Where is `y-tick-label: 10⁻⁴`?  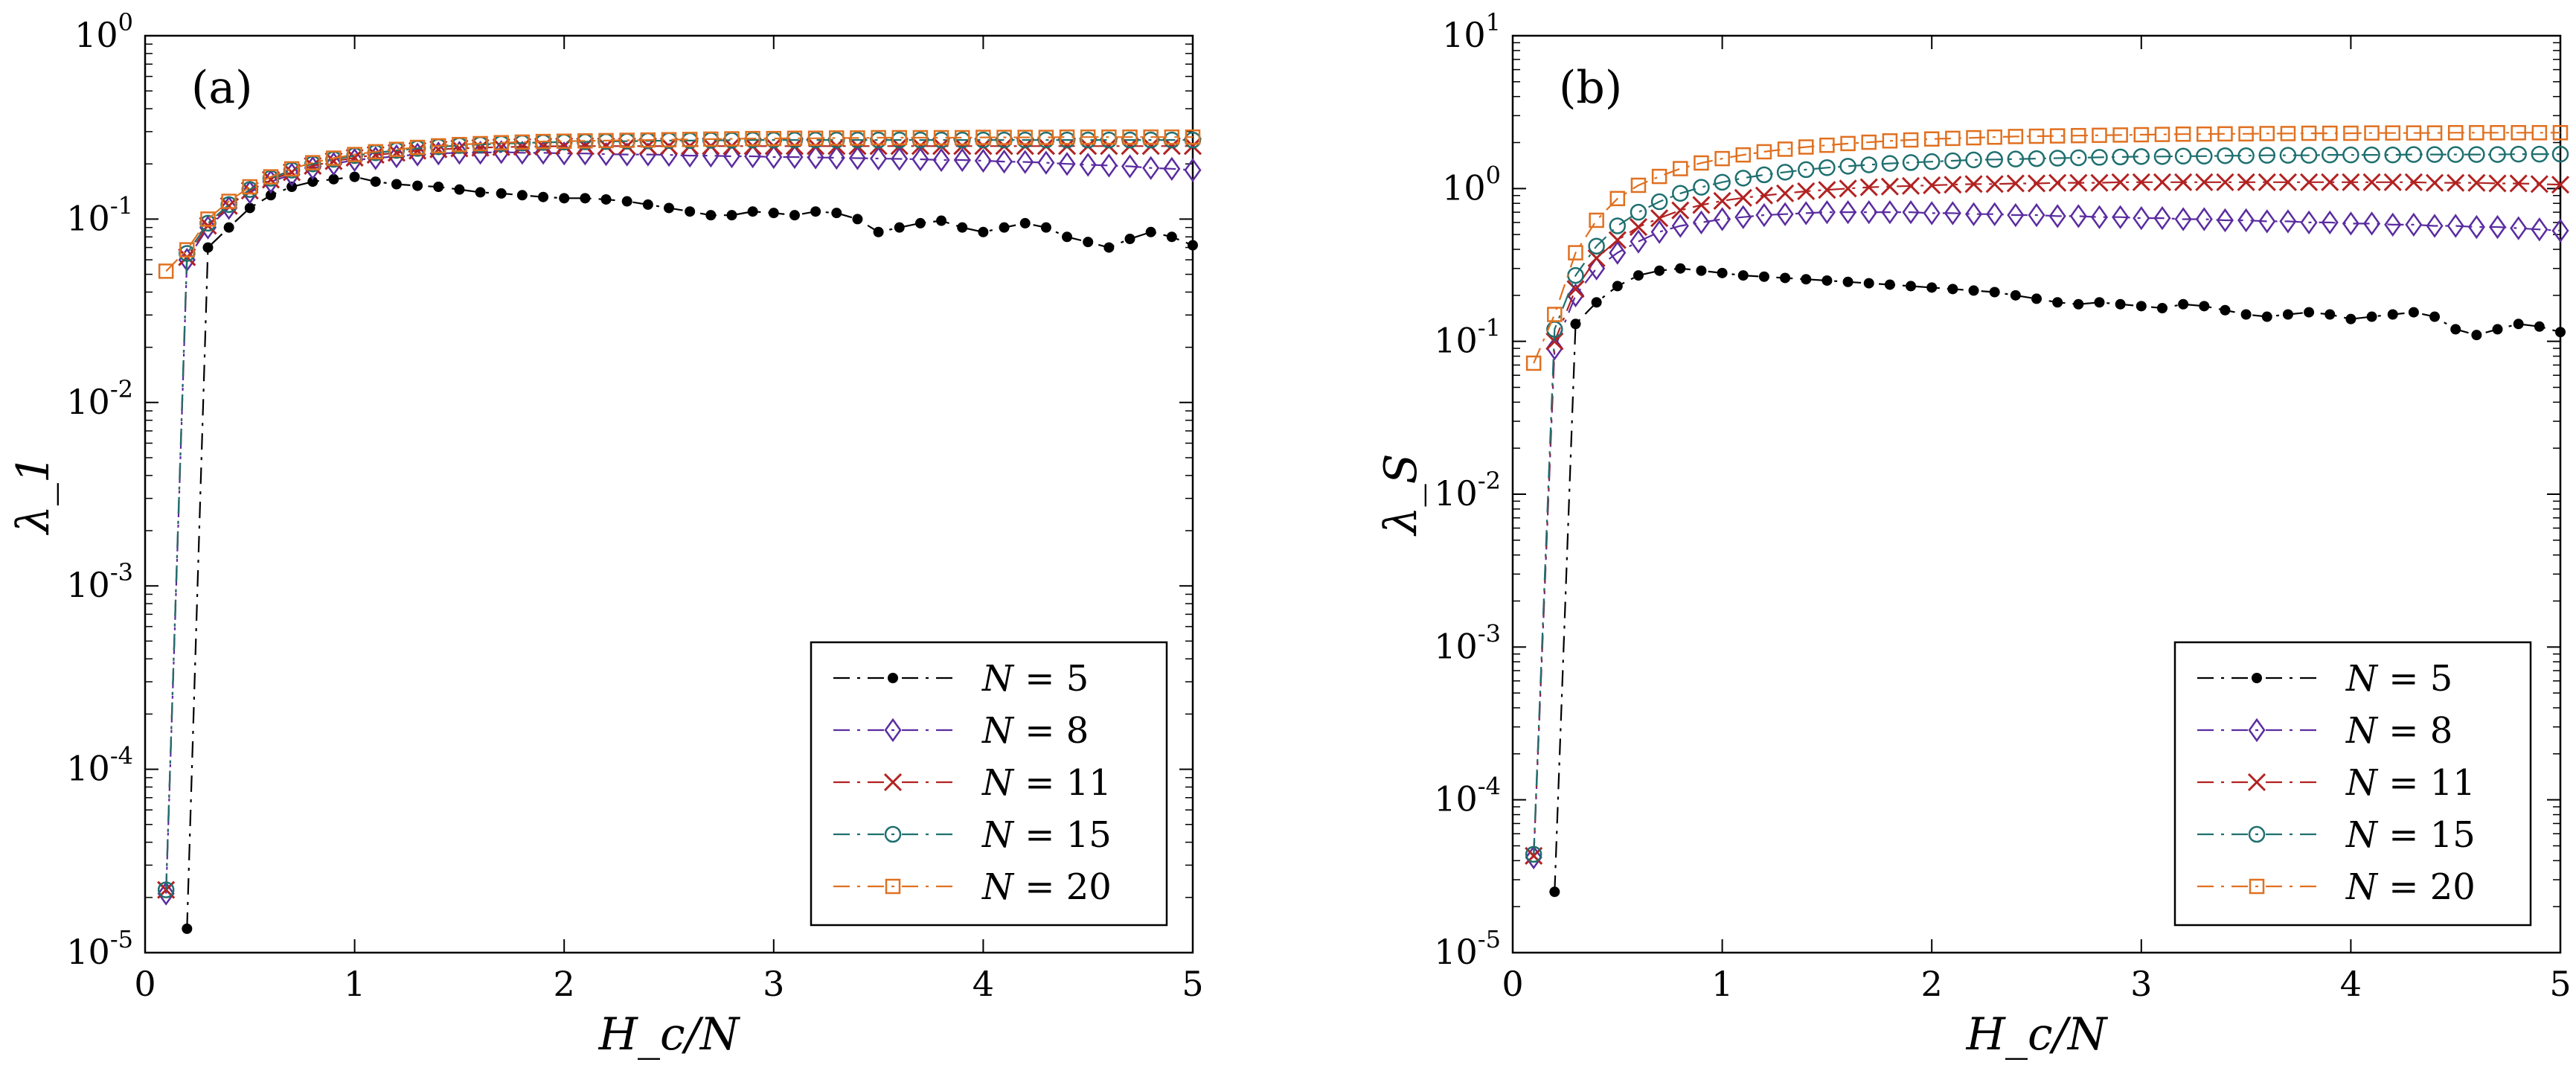 y-tick-label: 10⁻⁴ is located at coordinates (1467, 796).